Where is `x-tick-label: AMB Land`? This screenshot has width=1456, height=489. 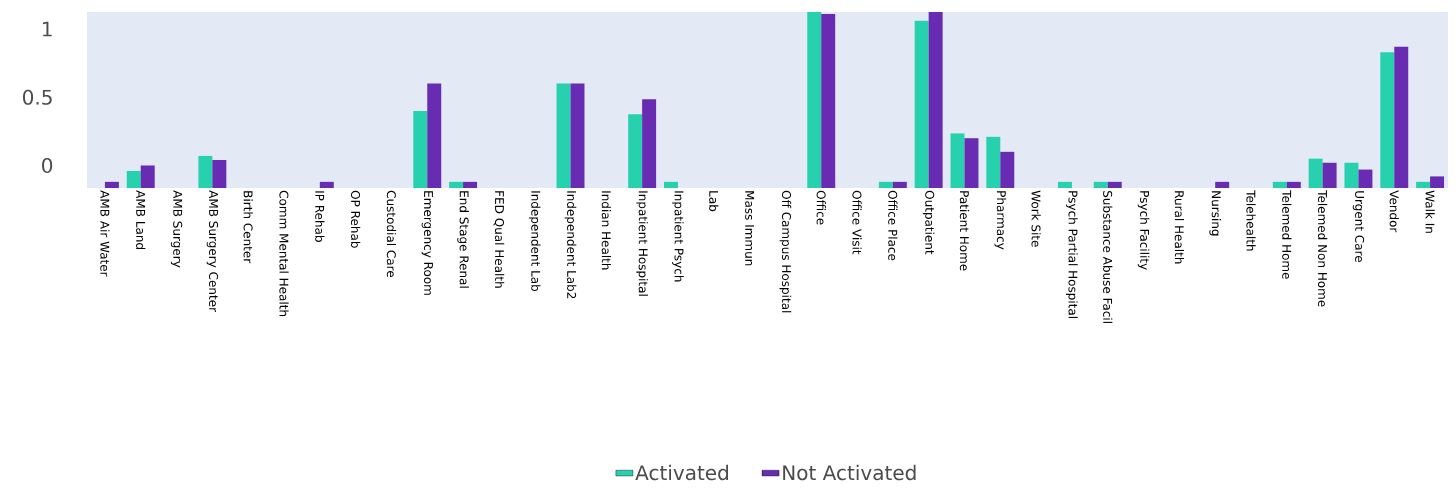
x-tick-label: AMB Land is located at coordinates (141, 219).